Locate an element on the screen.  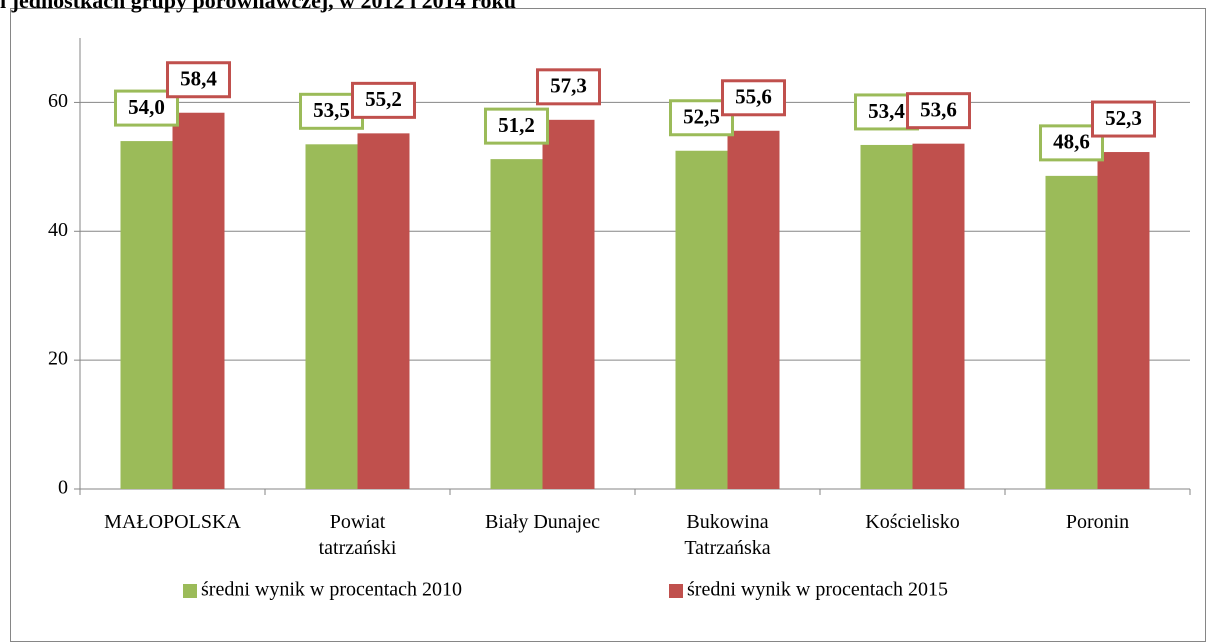
x-tick-label-line: tatrzański is located at coordinates (358, 548).